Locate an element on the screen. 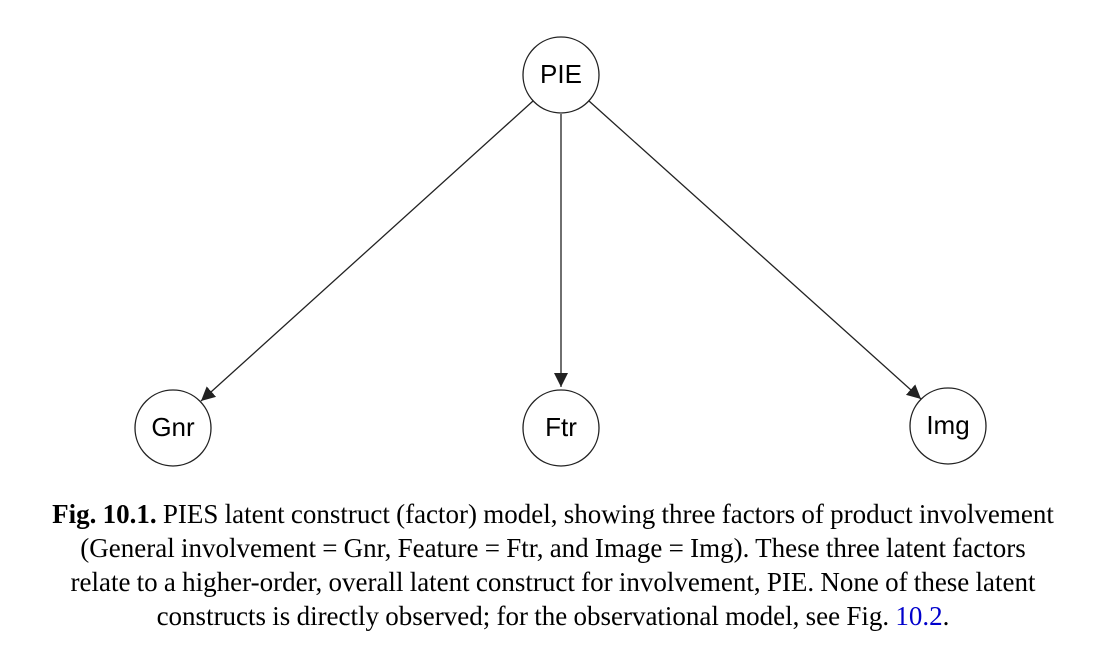 The width and height of the screenshot is (1106, 656). figure-label: Fig. 10.1. is located at coordinates (104, 514).